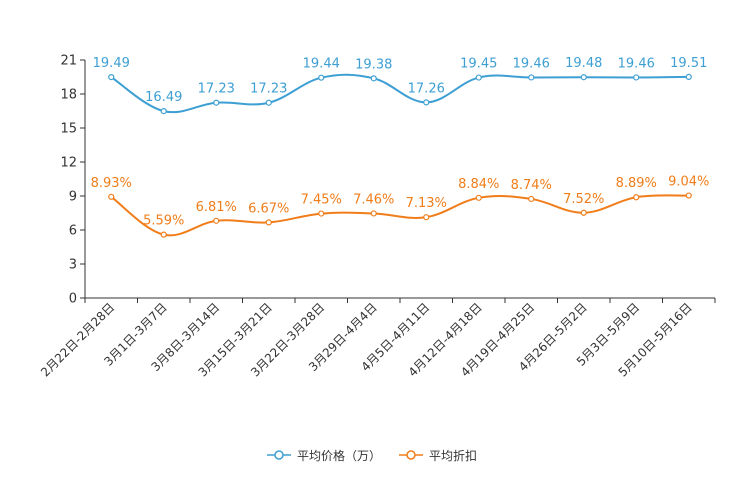  I want to click on data-label: 17.26, so click(426, 88).